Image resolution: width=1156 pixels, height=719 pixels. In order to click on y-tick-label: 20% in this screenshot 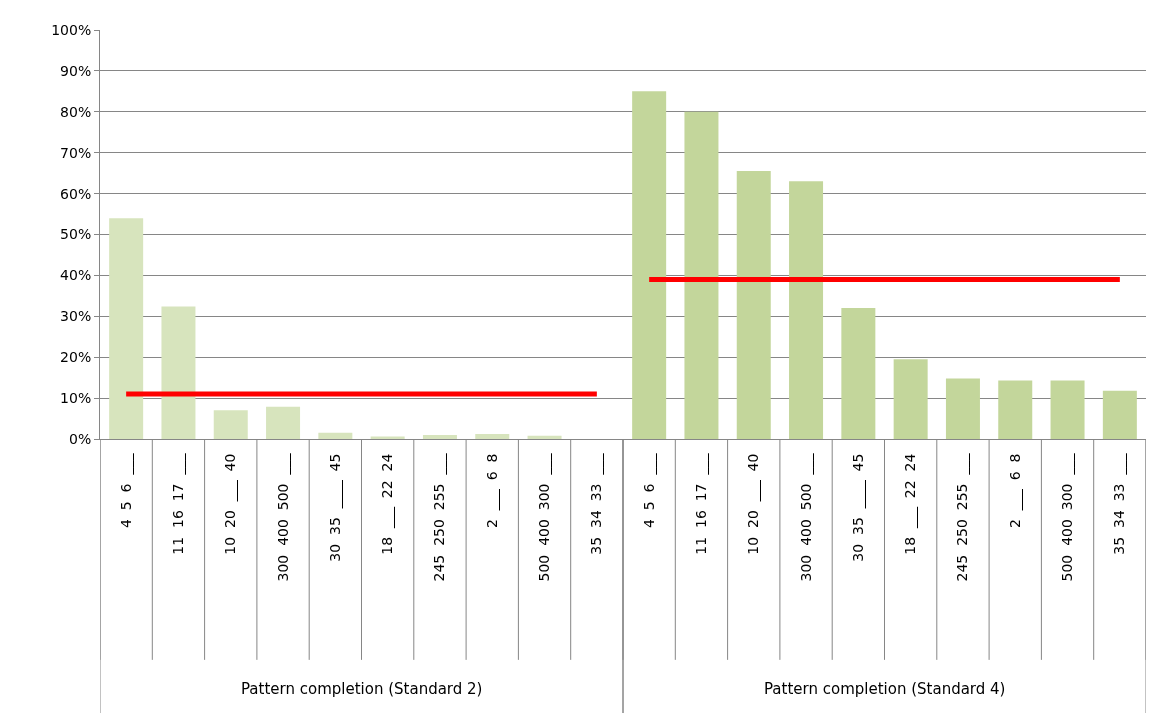, I will do `click(76, 357)`.